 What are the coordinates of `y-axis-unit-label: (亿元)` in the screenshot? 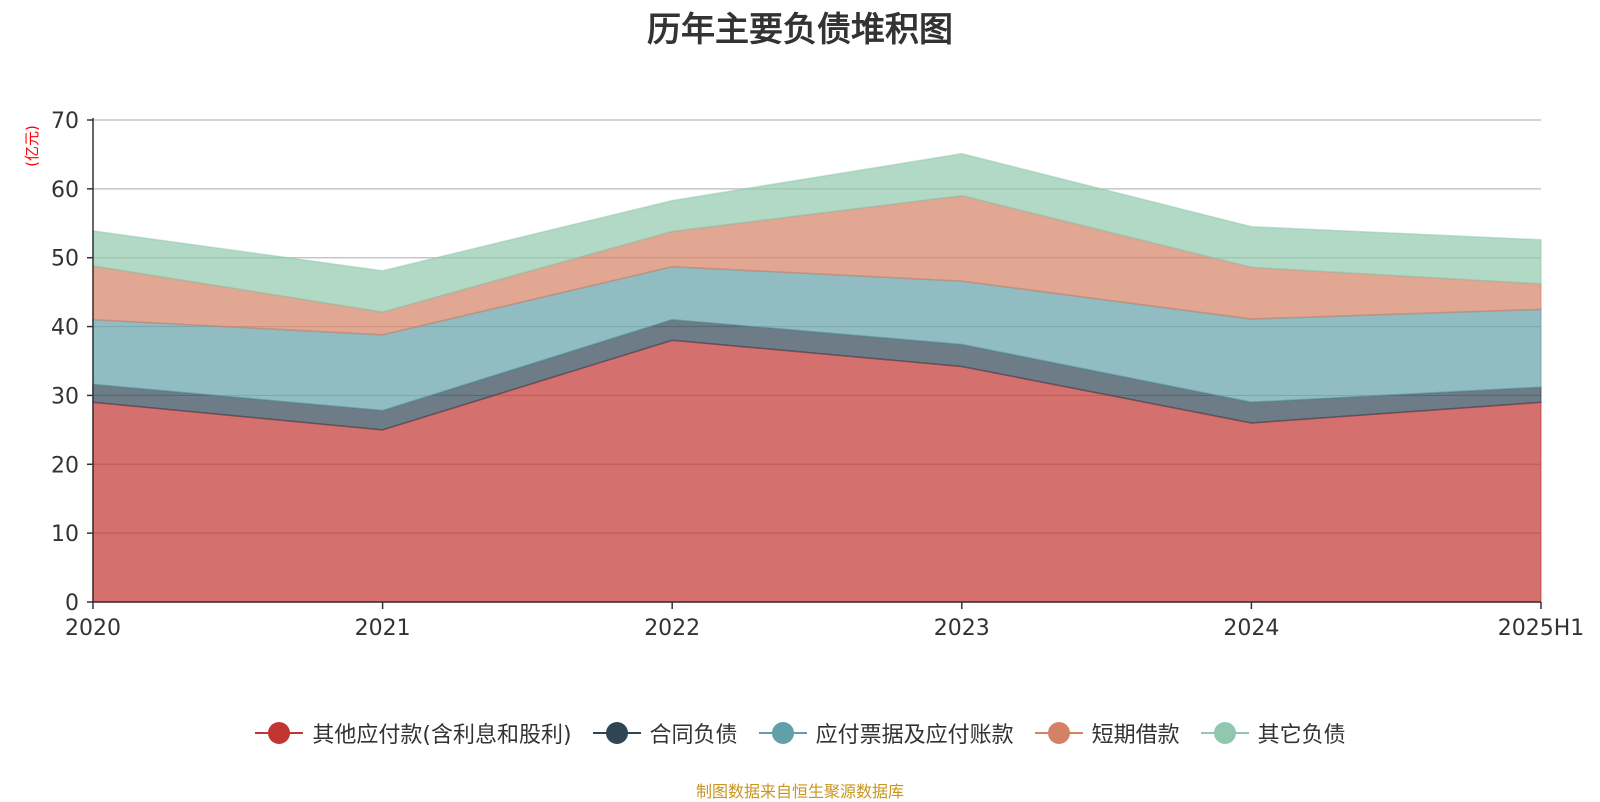 It's located at (32, 146).